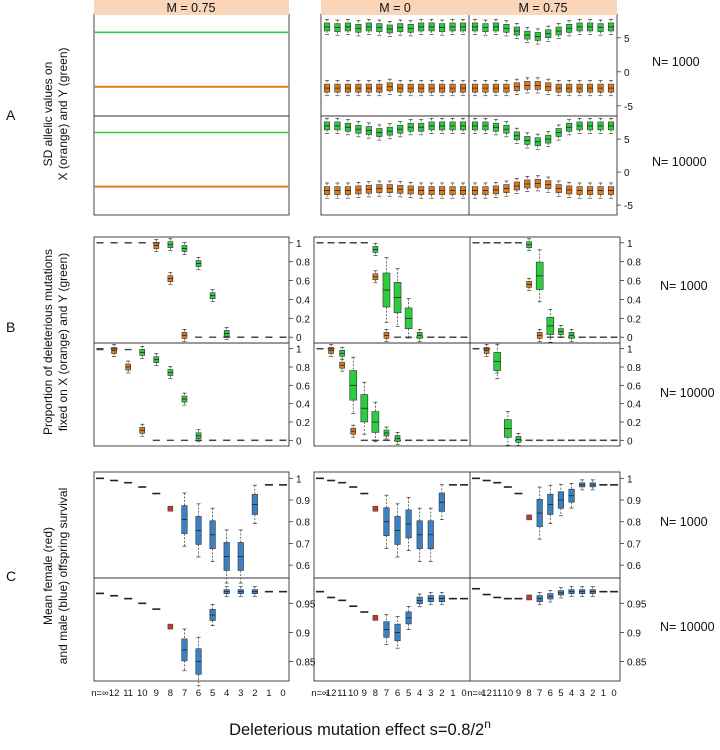 The height and width of the screenshot is (750, 720). I want to click on n-label-A-1000: N= 1000, so click(676, 62).